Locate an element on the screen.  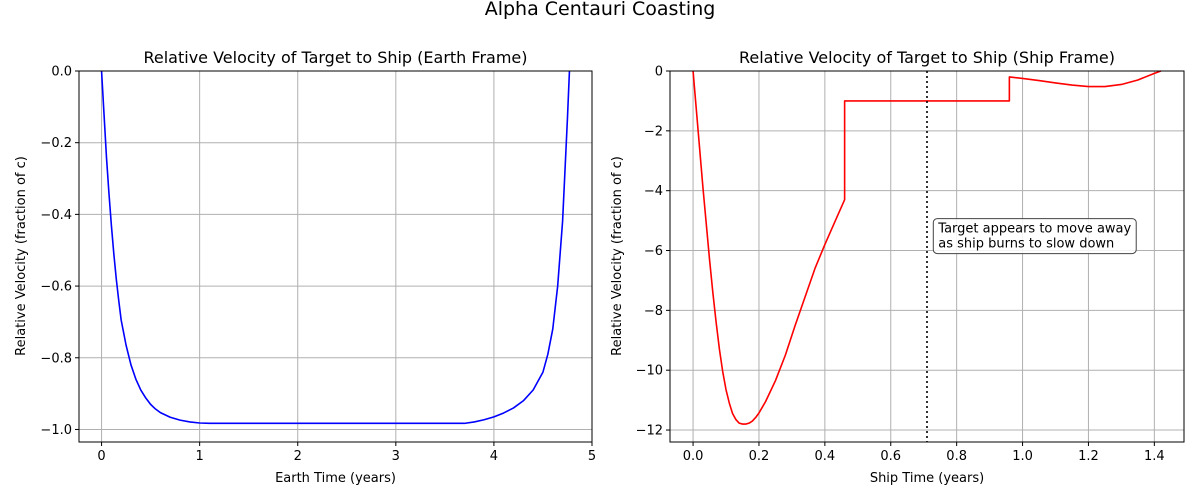
x-tick-label: 0.6 is located at coordinates (890, 456).